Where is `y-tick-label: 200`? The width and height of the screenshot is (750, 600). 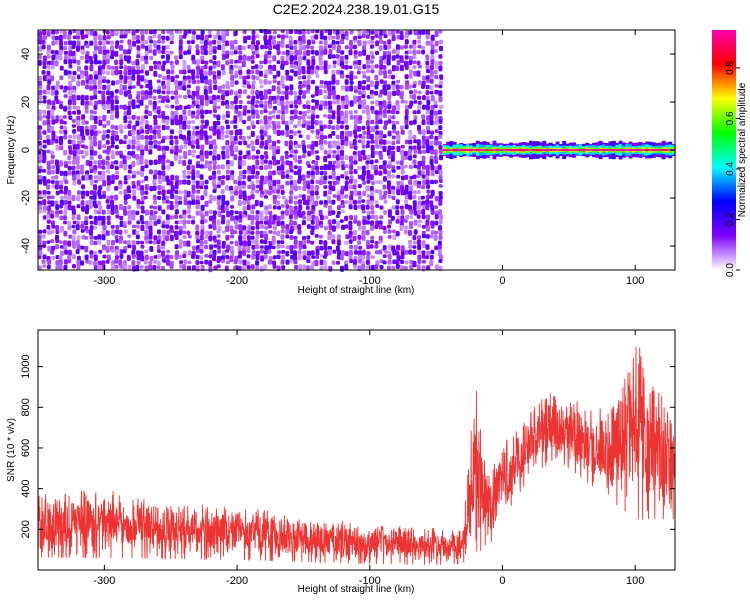 y-tick-label: 200 is located at coordinates (26, 529).